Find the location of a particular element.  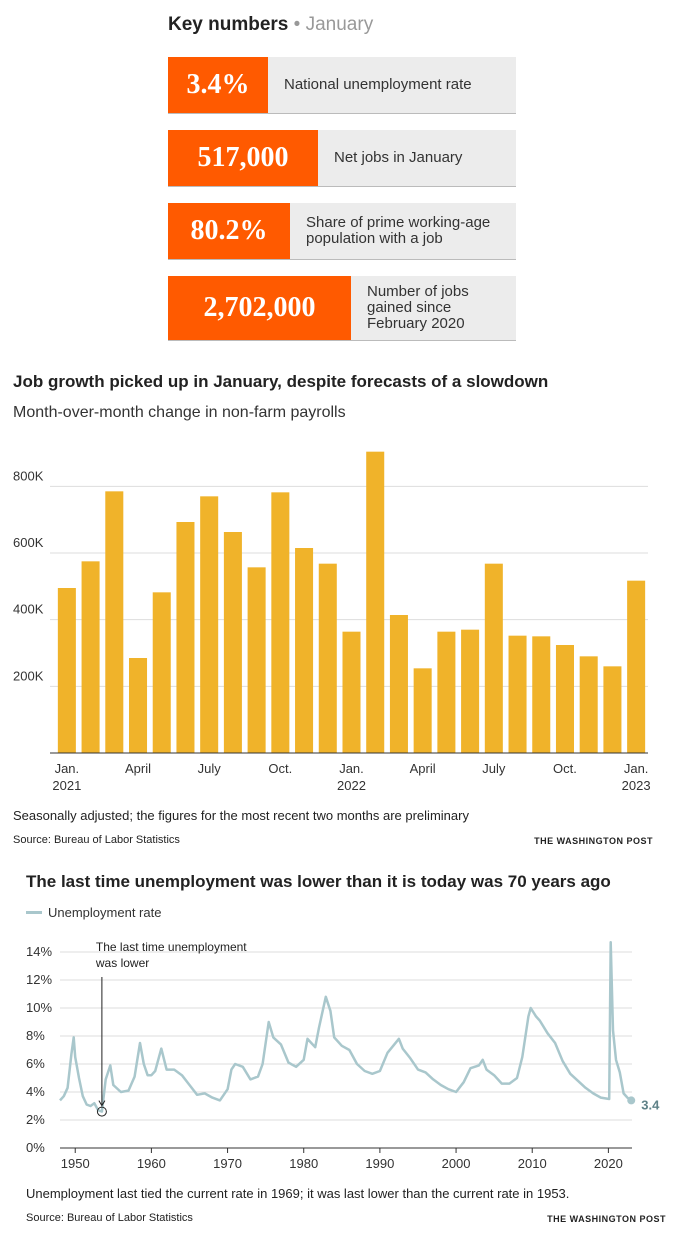

y-tick-label: 600K is located at coordinates (28, 542).